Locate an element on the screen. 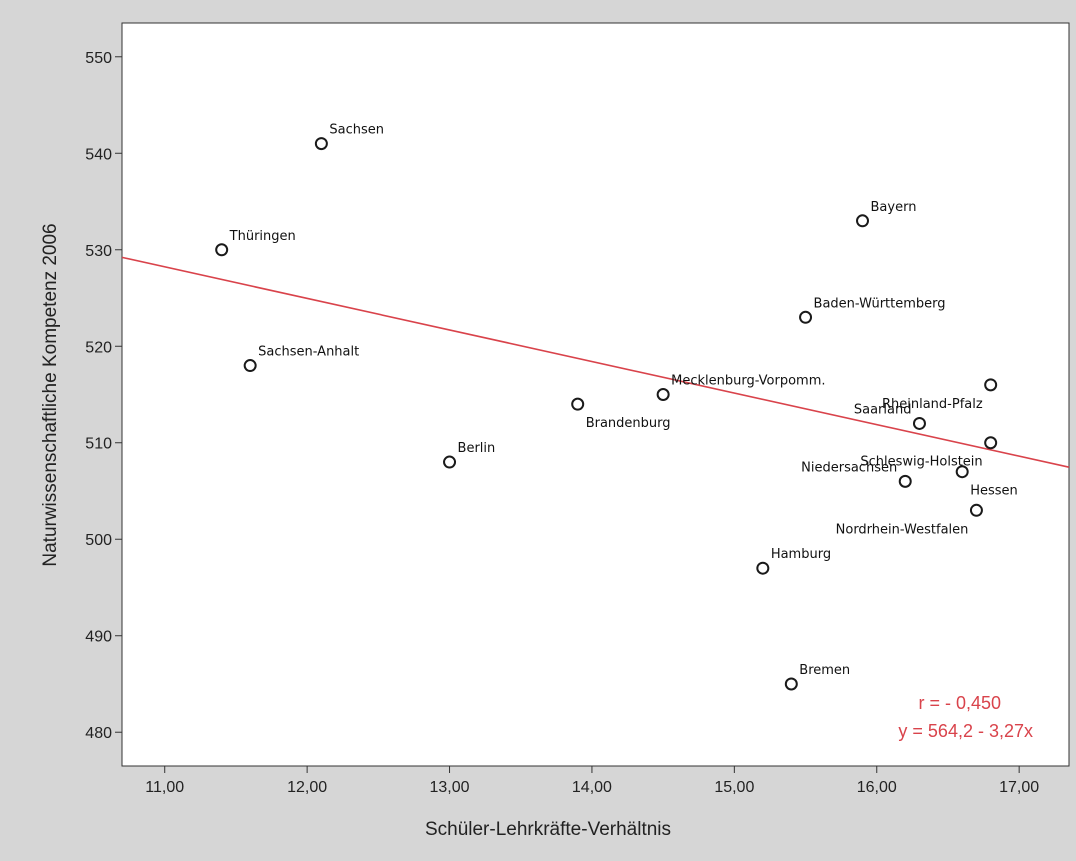  x-tick-label: 14,00 is located at coordinates (592, 787).